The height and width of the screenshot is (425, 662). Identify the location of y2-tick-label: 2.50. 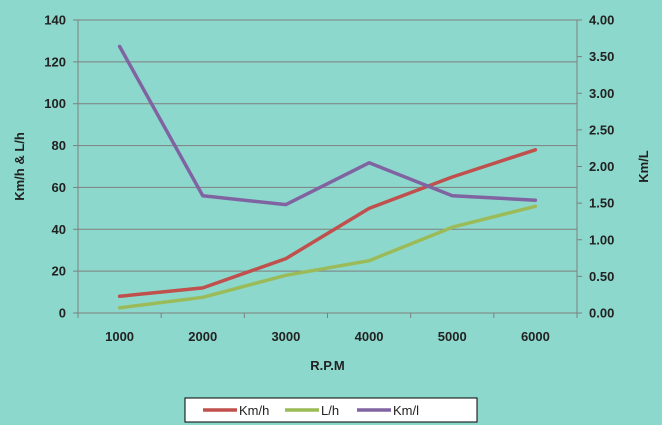
(601, 129).